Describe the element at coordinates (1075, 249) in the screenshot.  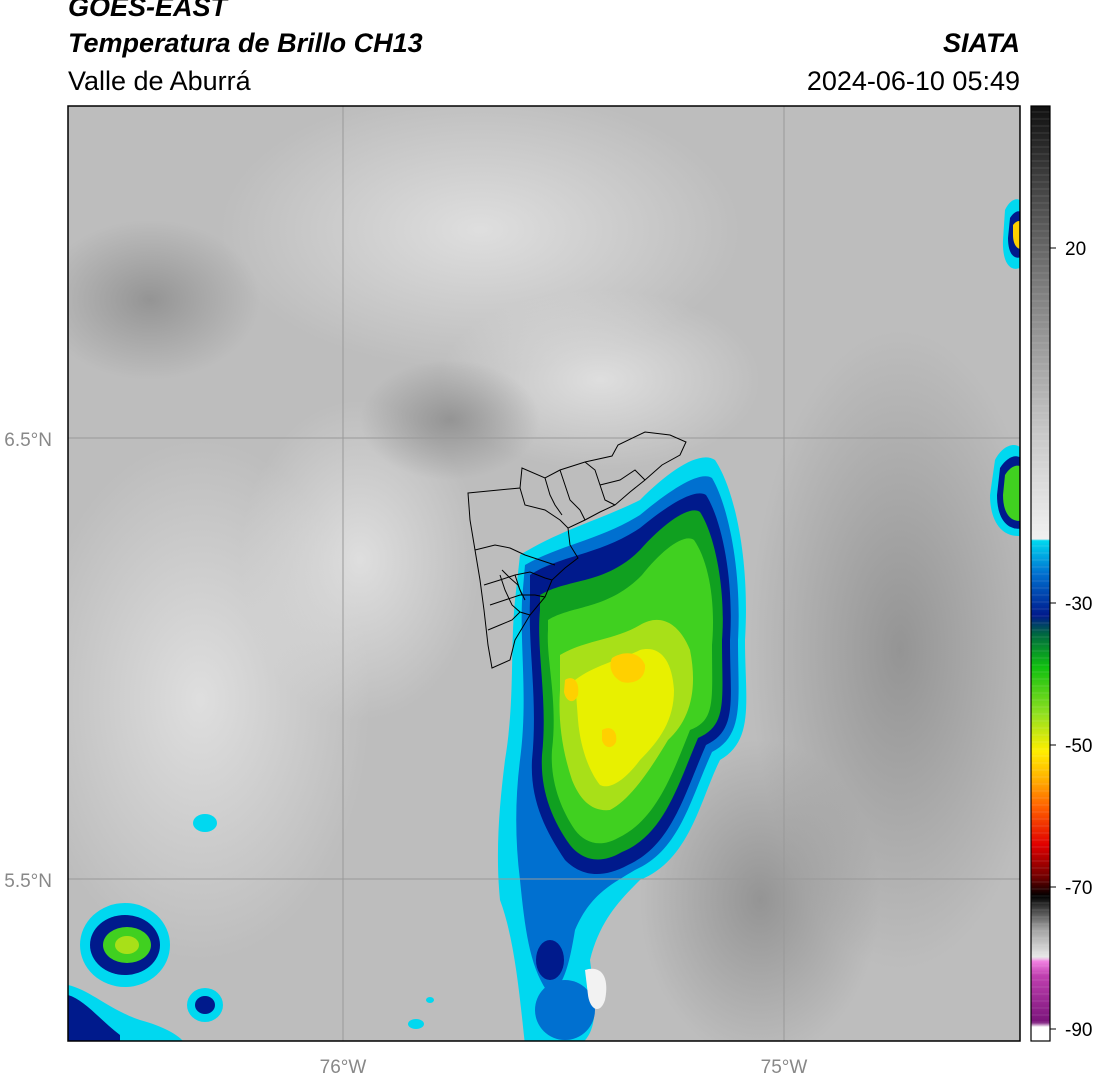
I see `colorbar-label: 20` at that location.